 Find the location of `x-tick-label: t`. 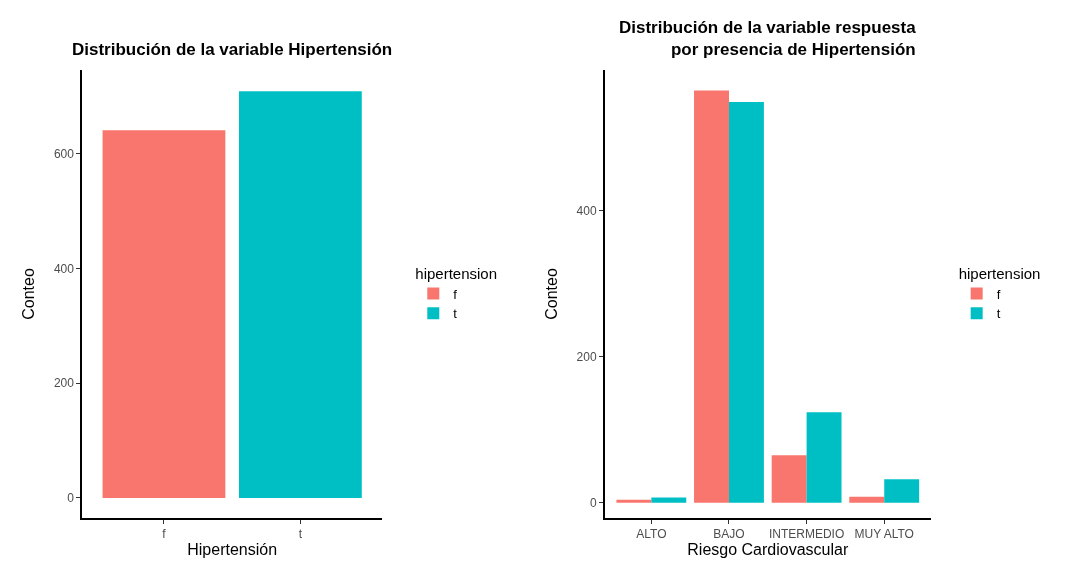

x-tick-label: t is located at coordinates (300, 534).